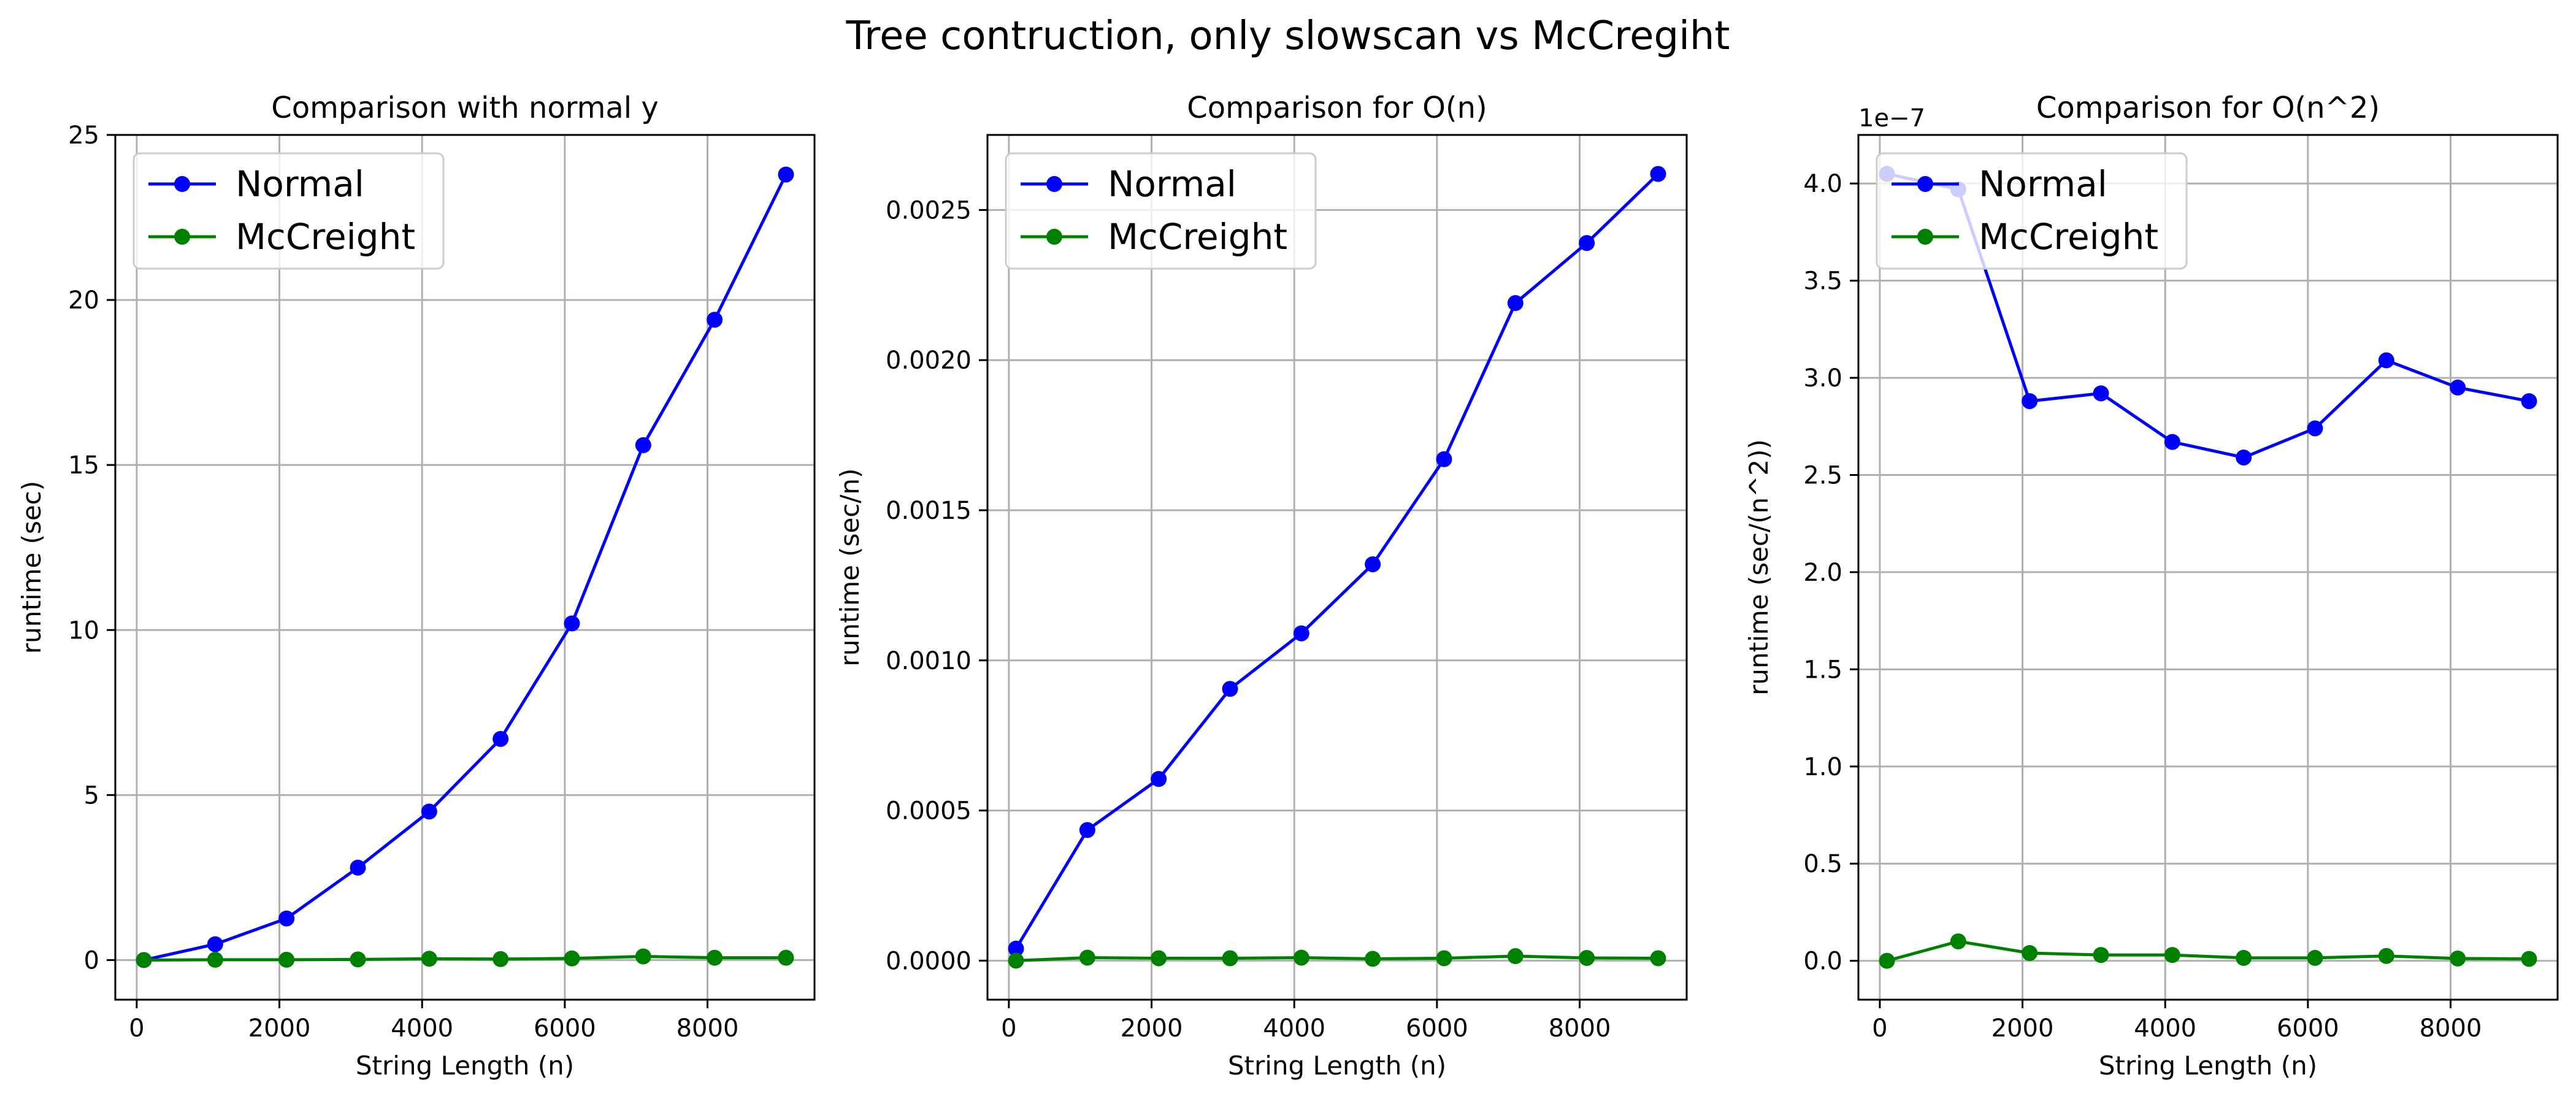  Describe the element at coordinates (83, 465) in the screenshot. I see `y-tick-label: 15` at that location.